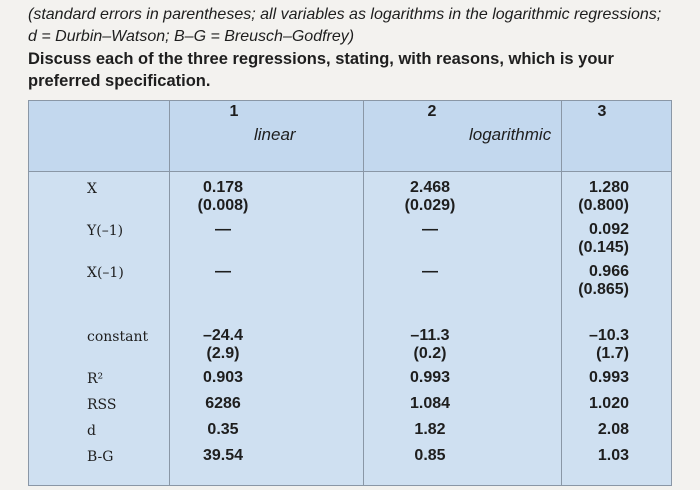 This screenshot has height=490, width=700. What do you see at coordinates (91, 431) in the screenshot?
I see `row-label: d` at bounding box center [91, 431].